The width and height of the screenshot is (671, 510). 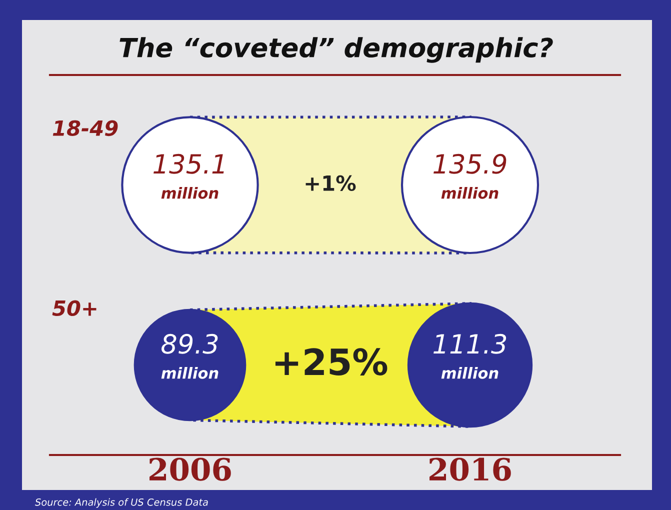 What do you see at coordinates (74, 308) in the screenshot?
I see `text: 50+` at bounding box center [74, 308].